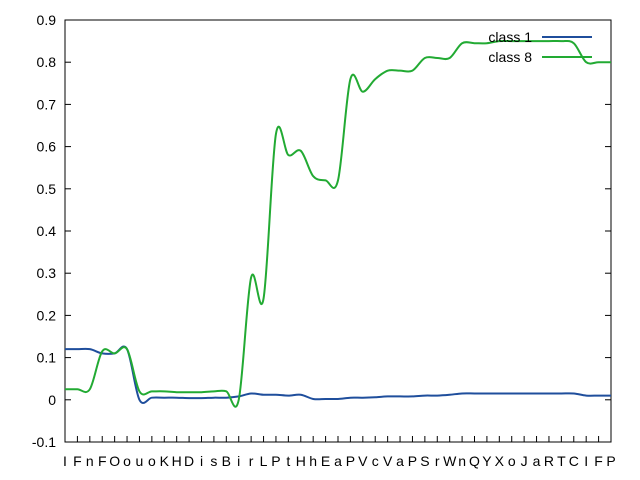  What do you see at coordinates (189, 461) in the screenshot?
I see `x-tick-label: D` at bounding box center [189, 461].